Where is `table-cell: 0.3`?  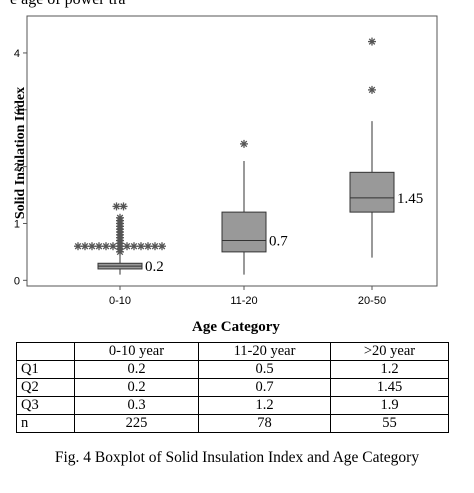
table-cell: 0.3 is located at coordinates (136, 405).